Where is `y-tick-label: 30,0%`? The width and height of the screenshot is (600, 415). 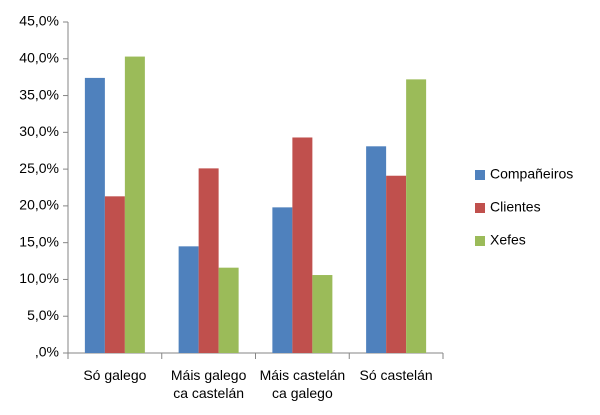 y-tick-label: 30,0% is located at coordinates (39, 131).